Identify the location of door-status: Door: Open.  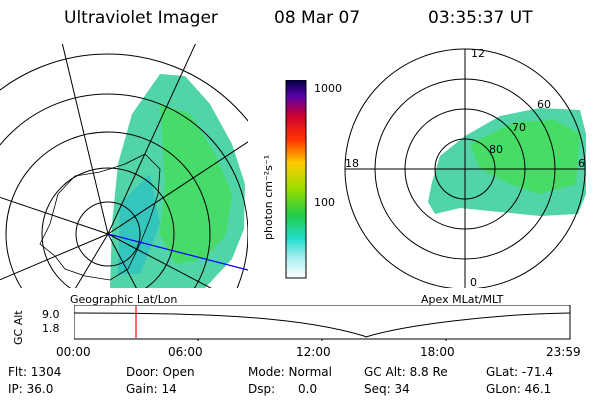
(160, 372).